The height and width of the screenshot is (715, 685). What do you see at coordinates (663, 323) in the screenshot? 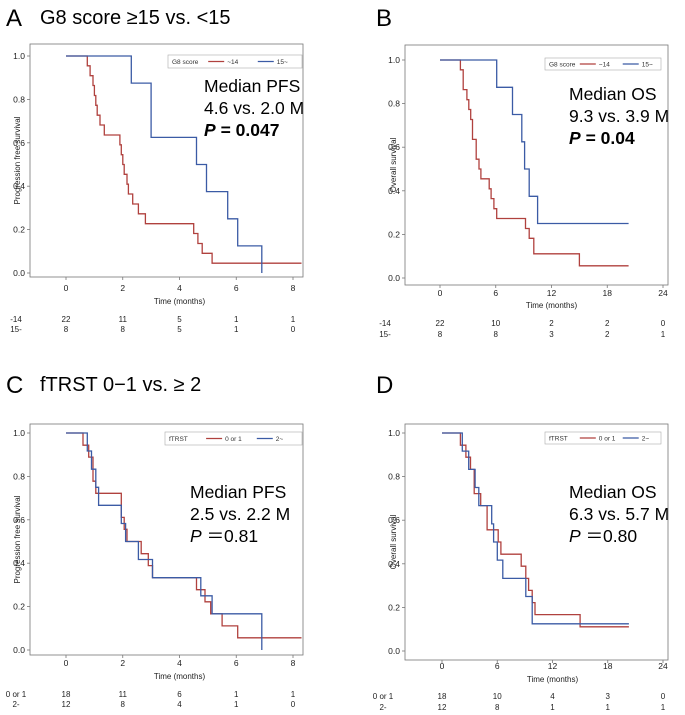
I see `panel-b-risk-value: 0` at bounding box center [663, 323].